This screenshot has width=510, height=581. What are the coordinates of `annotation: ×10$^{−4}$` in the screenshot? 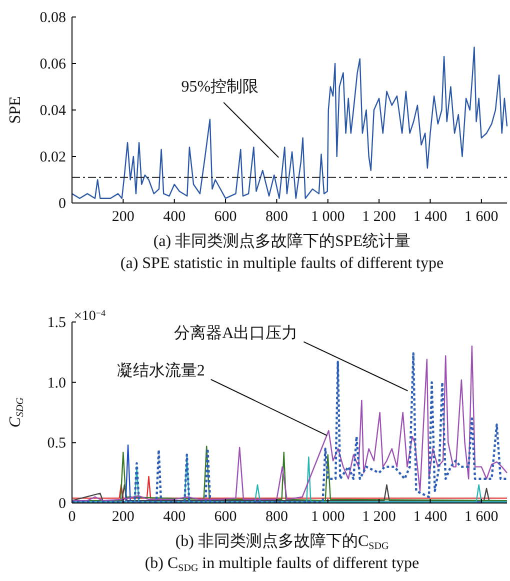 It's located at (90, 316).